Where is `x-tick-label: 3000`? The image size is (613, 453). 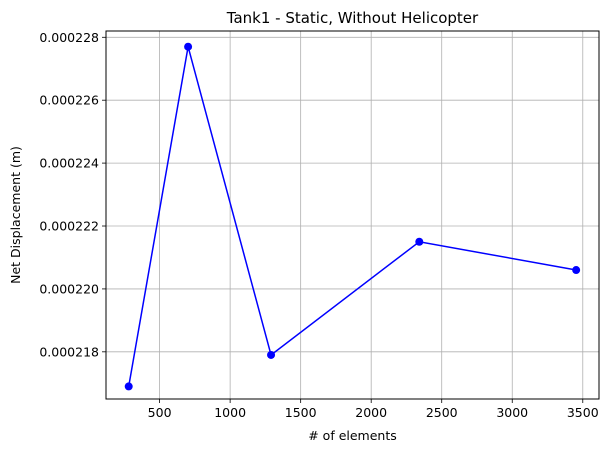
x-tick-label: 3000 is located at coordinates (512, 412).